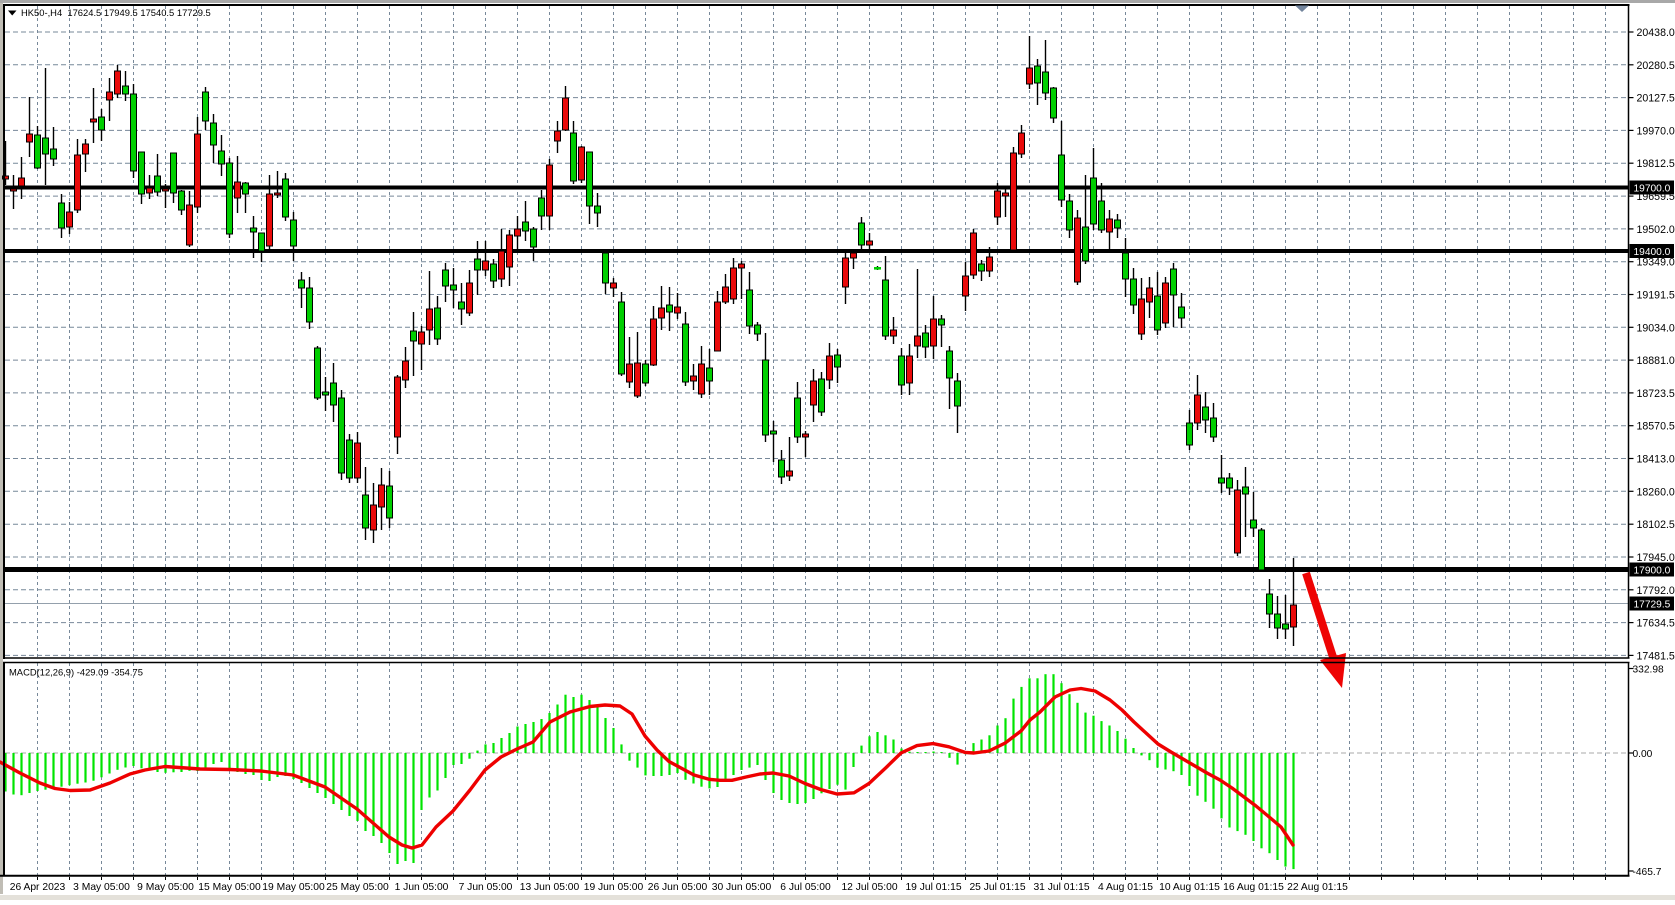 The width and height of the screenshot is (1675, 905). I want to click on svg-text: 19400.0, so click(1652, 252).